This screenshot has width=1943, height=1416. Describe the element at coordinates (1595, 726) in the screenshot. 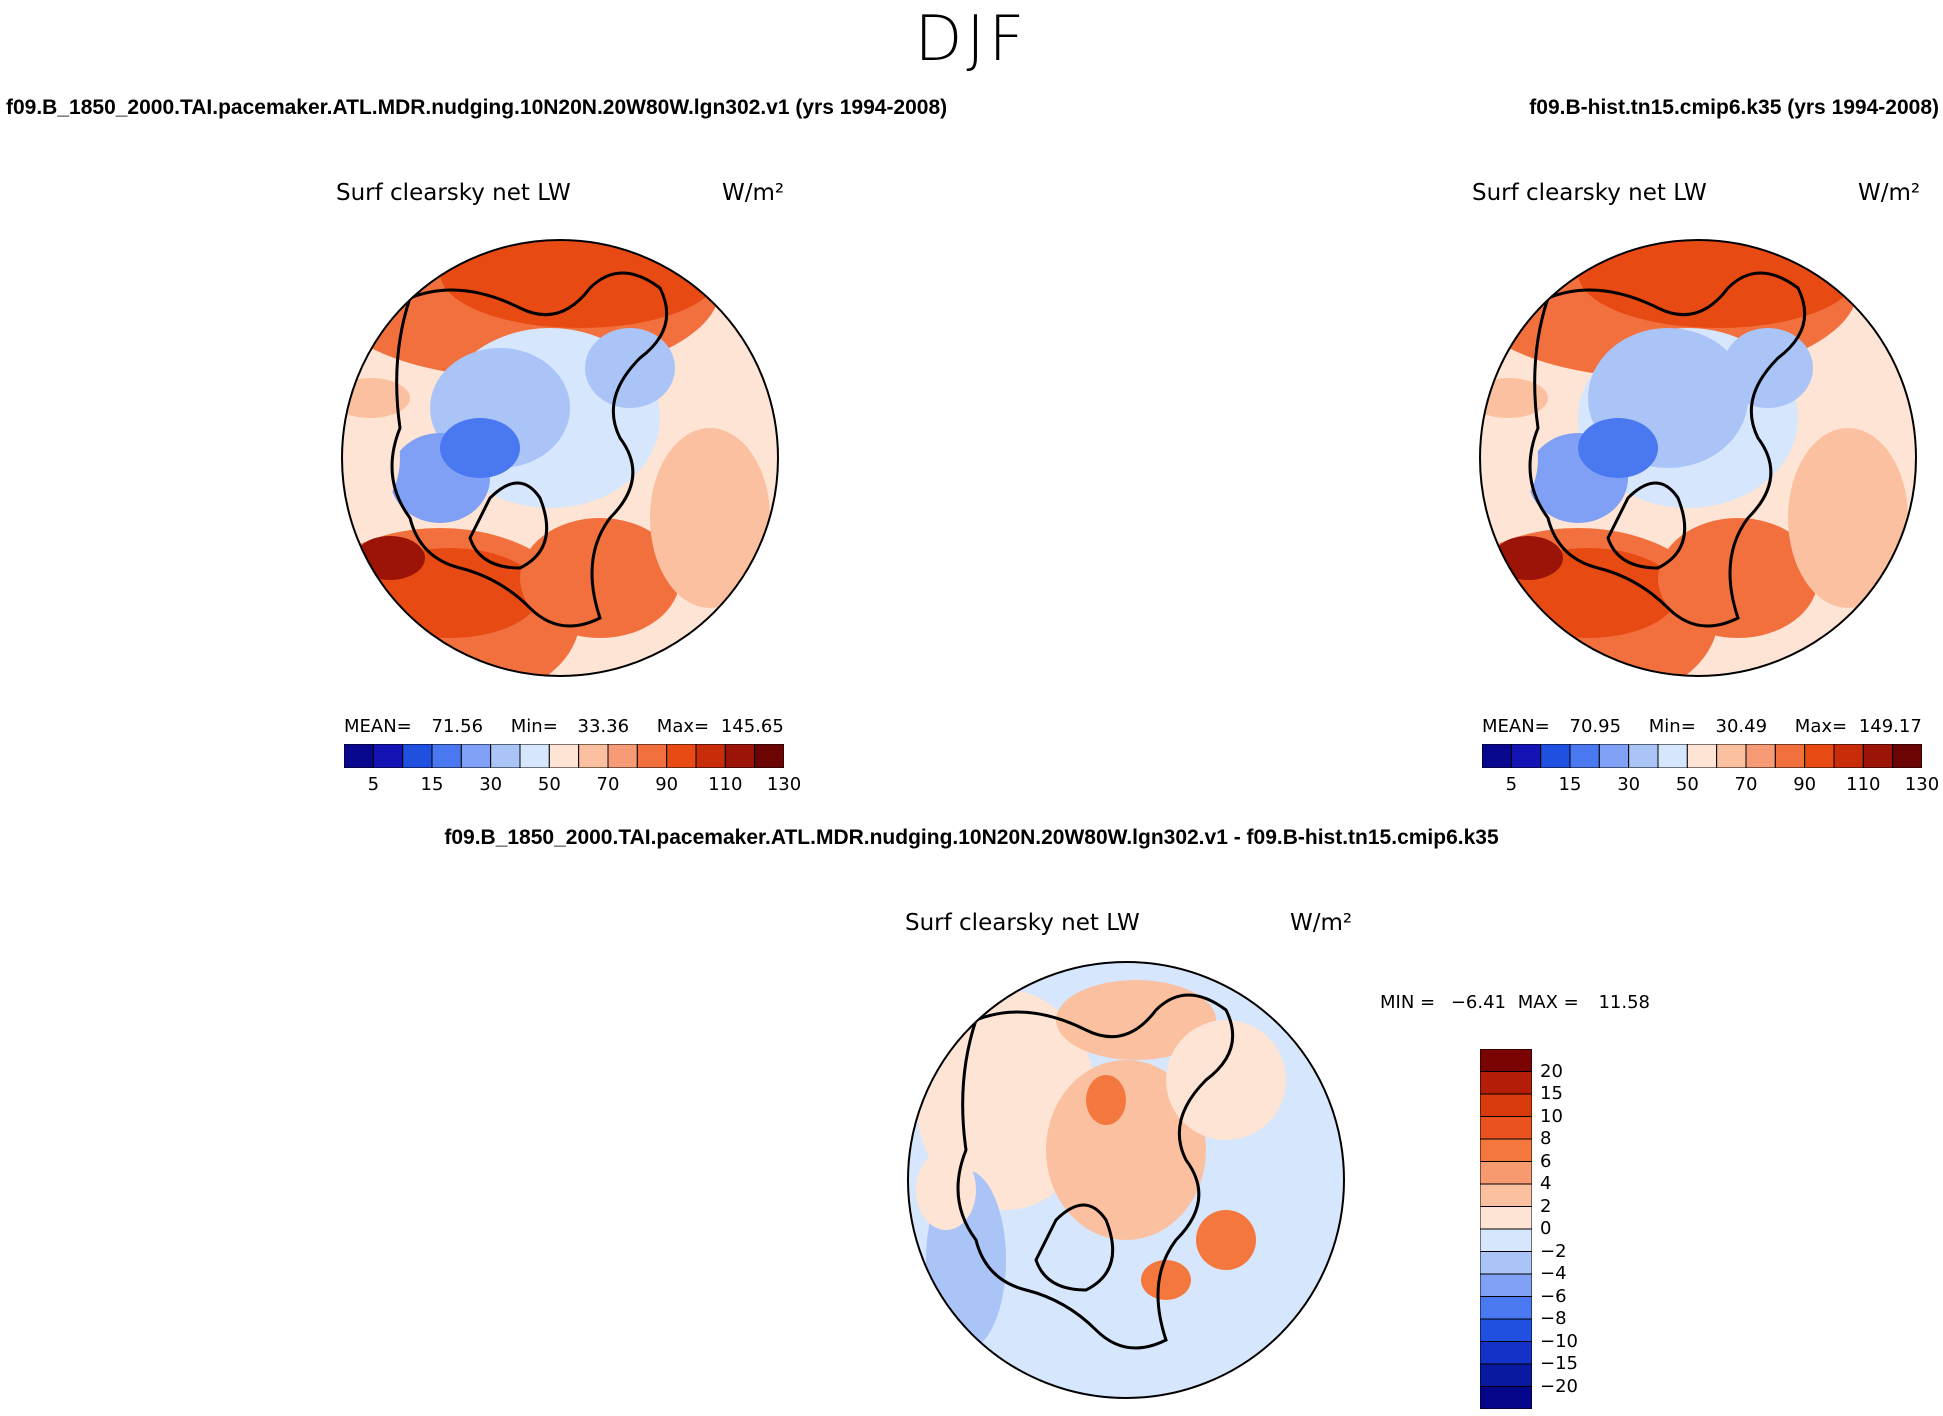

I see `right-mean-value: 70.95` at that location.